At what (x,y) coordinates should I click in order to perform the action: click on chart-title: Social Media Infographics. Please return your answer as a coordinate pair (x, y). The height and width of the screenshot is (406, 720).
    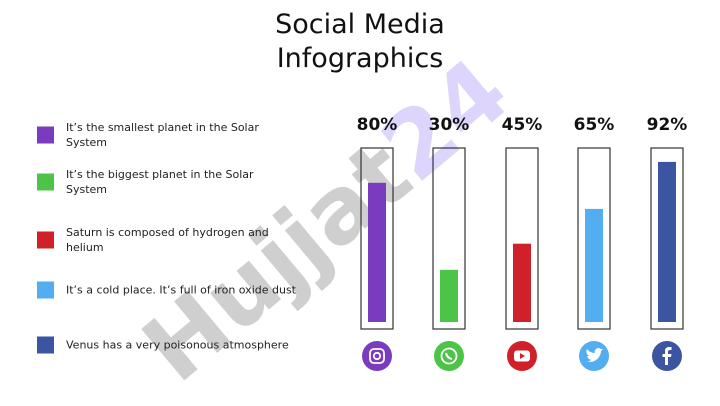
    Looking at the image, I should click on (360, 41).